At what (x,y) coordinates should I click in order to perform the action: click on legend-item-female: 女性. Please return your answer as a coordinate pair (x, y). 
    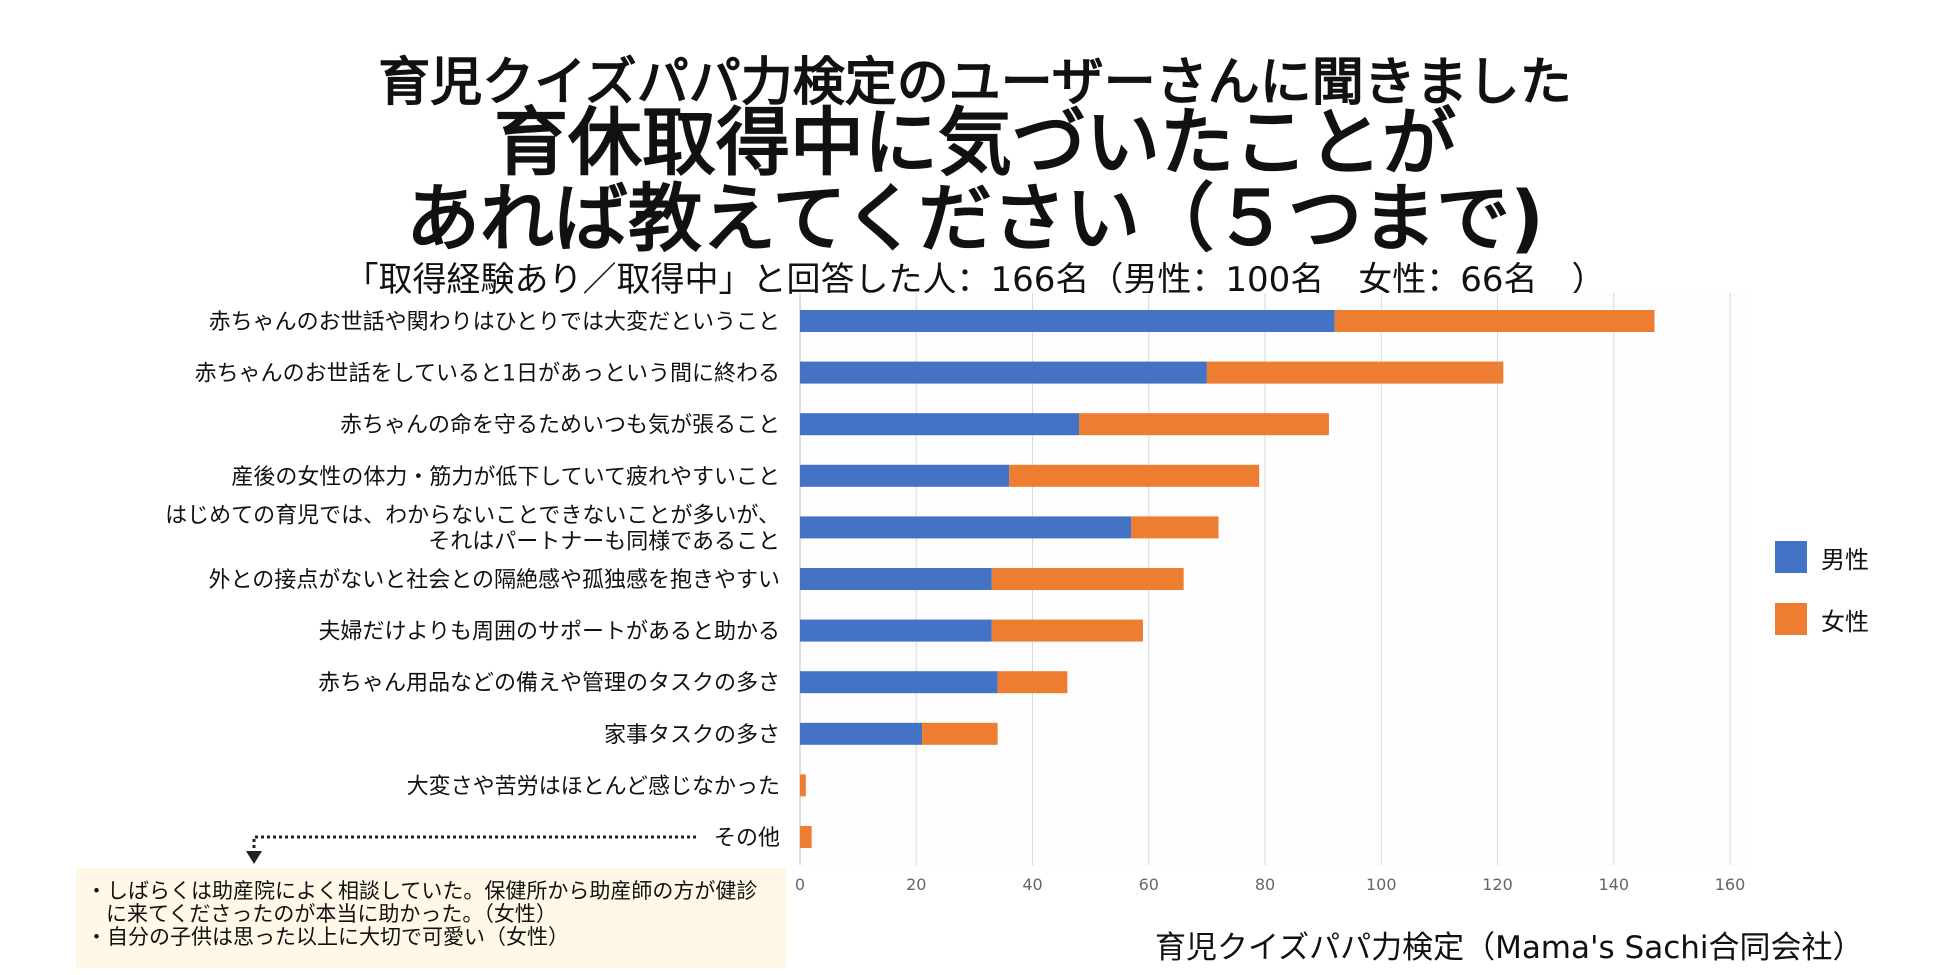
    Looking at the image, I should click on (1822, 619).